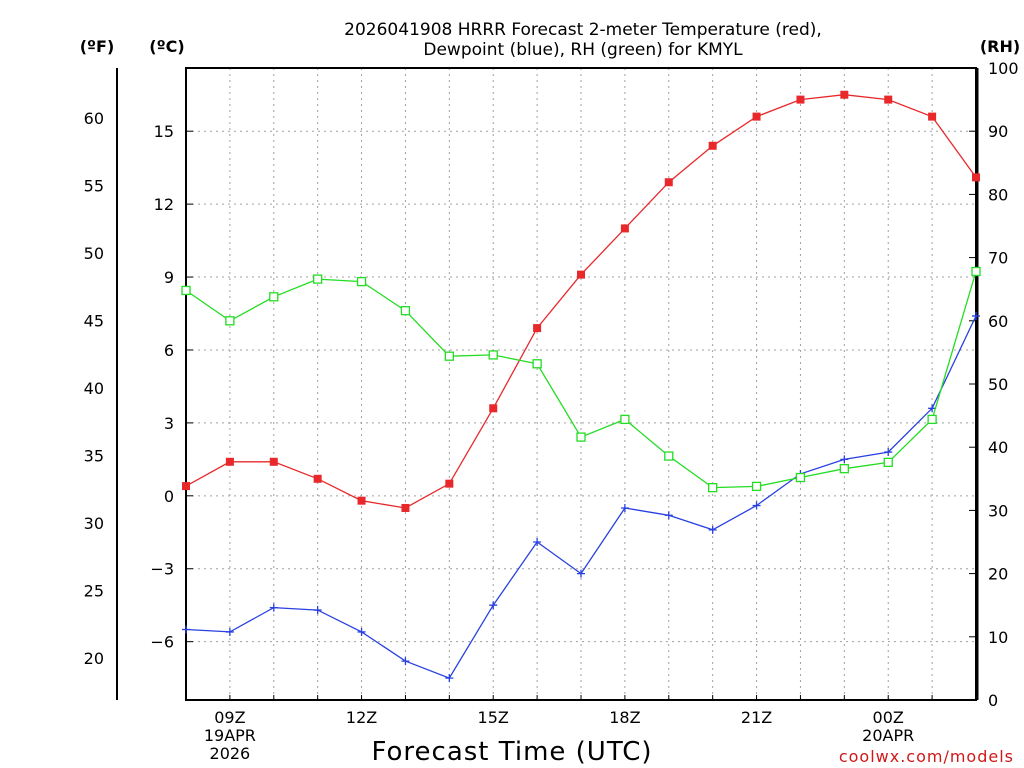  What do you see at coordinates (162, 642) in the screenshot?
I see `celsius-tick-label: −6` at bounding box center [162, 642].